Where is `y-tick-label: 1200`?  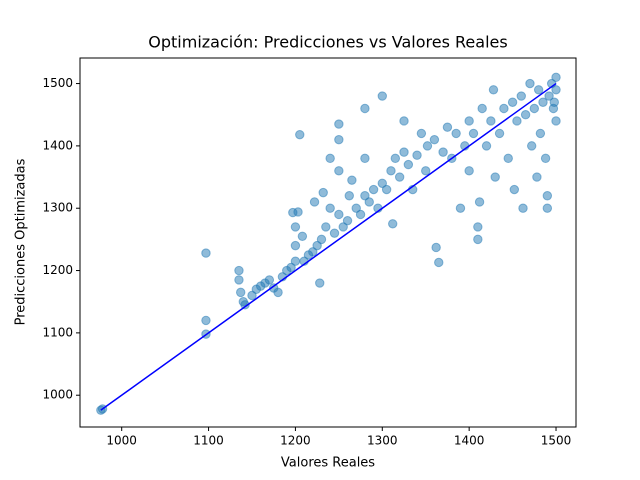 y-tick-label: 1200 is located at coordinates (57, 270).